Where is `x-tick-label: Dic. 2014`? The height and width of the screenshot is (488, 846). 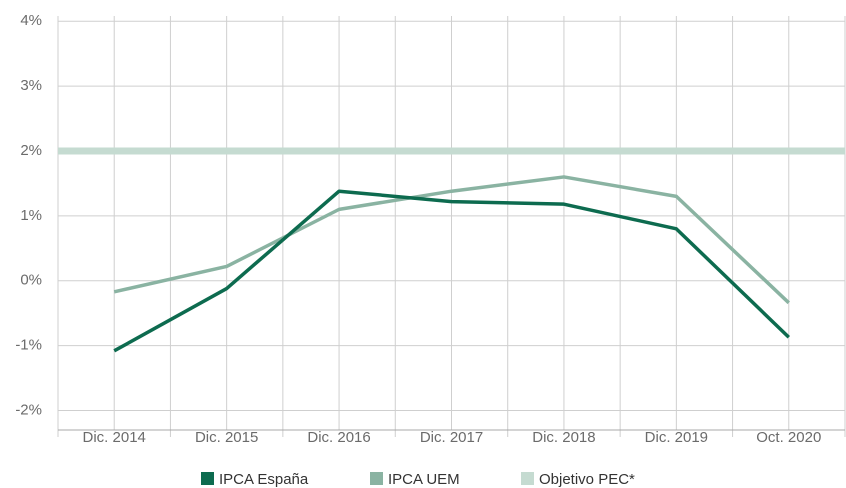 x-tick-label: Dic. 2014 is located at coordinates (114, 437).